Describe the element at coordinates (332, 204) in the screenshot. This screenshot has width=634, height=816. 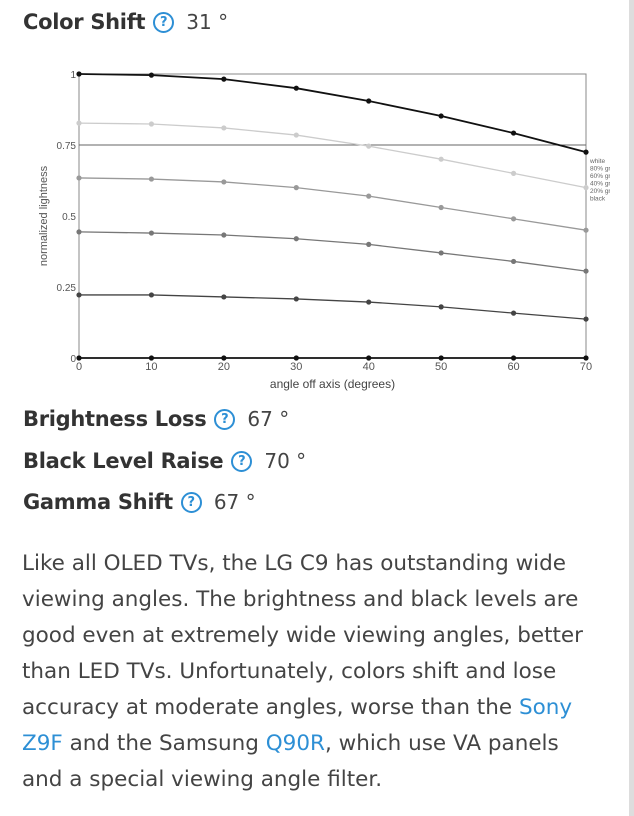
I see `series-line-60-gray` at that location.